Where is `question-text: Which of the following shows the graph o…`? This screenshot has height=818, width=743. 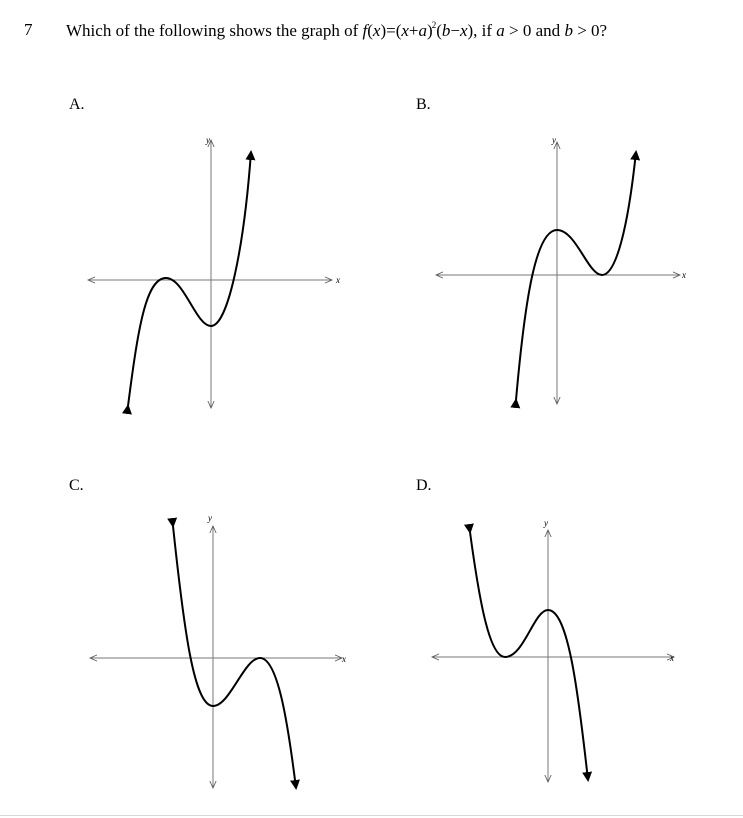 question-text: Which of the following shows the graph o… is located at coordinates (337, 30).